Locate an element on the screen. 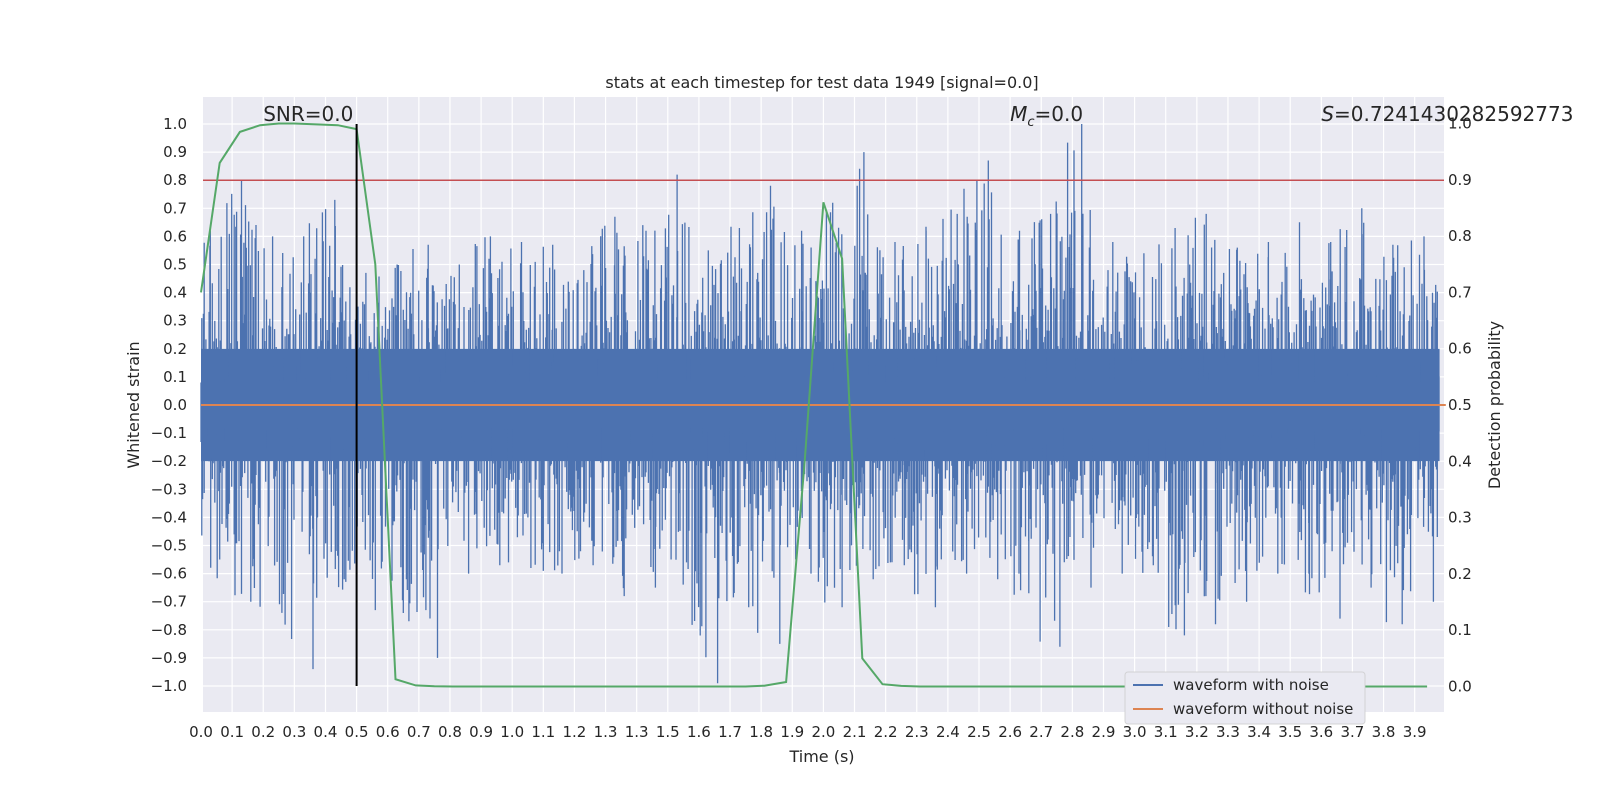 Image resolution: width=1600 pixels, height=804 pixels. x-tick-label: 1.0 is located at coordinates (512, 732).